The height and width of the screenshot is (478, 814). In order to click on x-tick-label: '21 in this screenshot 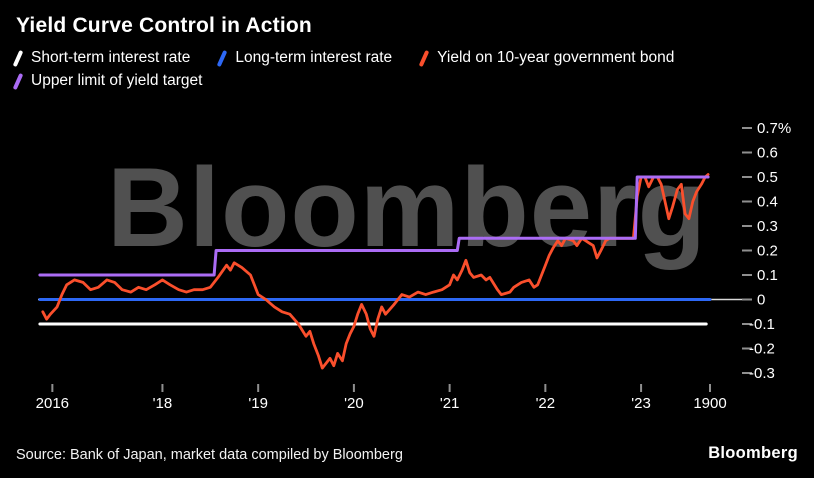, I will do `click(450, 403)`.